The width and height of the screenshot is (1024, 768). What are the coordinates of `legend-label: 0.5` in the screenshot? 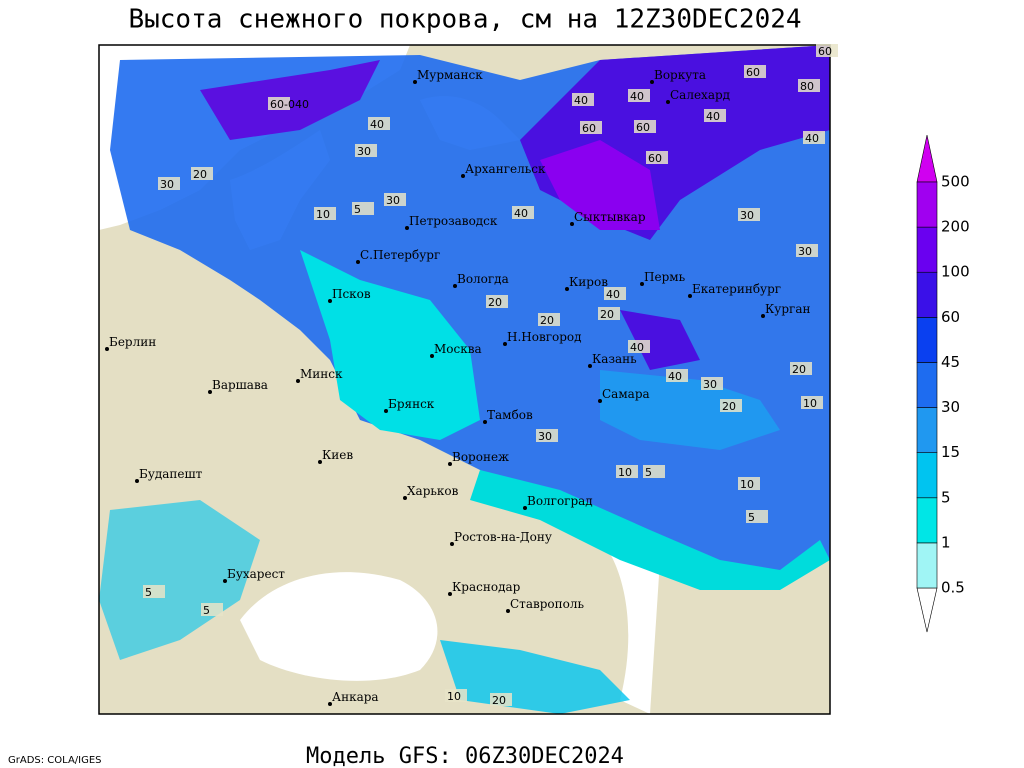 It's located at (953, 588).